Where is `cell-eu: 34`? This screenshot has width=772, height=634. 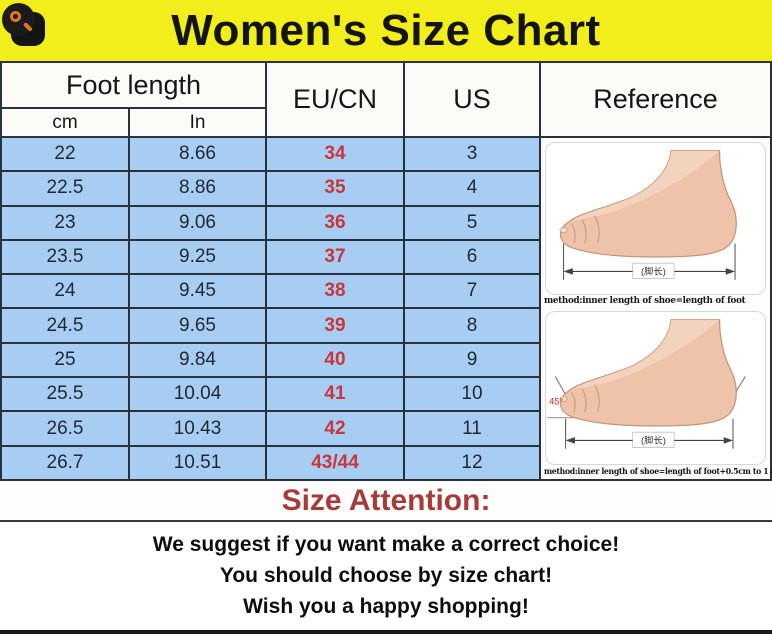
cell-eu: 34 is located at coordinates (335, 154).